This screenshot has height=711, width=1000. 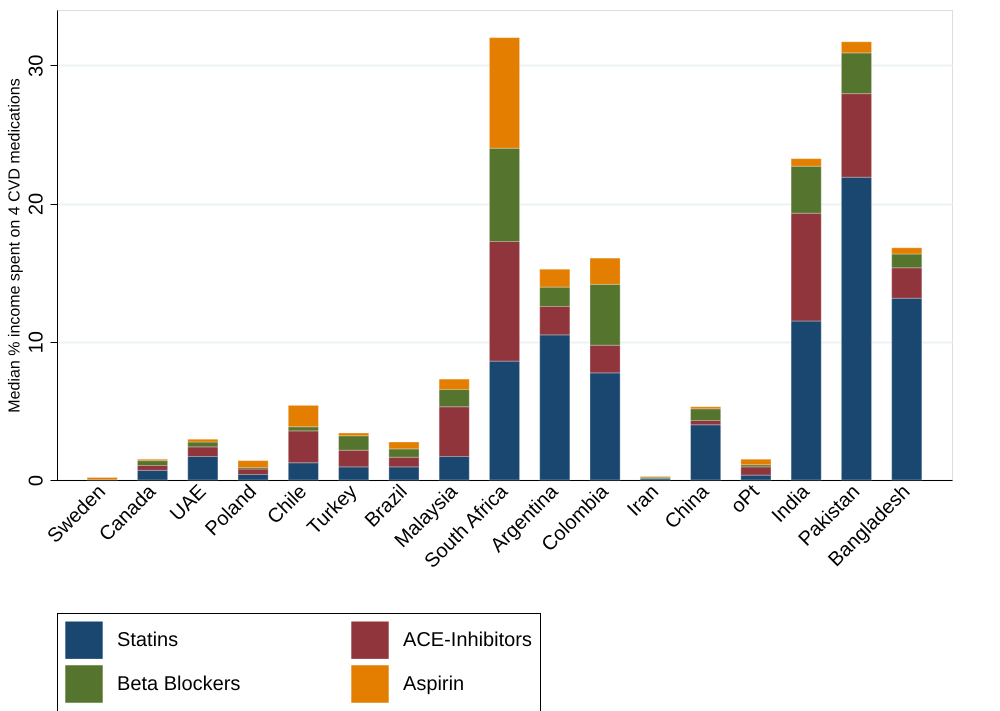 What do you see at coordinates (37, 204) in the screenshot?
I see `y-tick-label: 20` at bounding box center [37, 204].